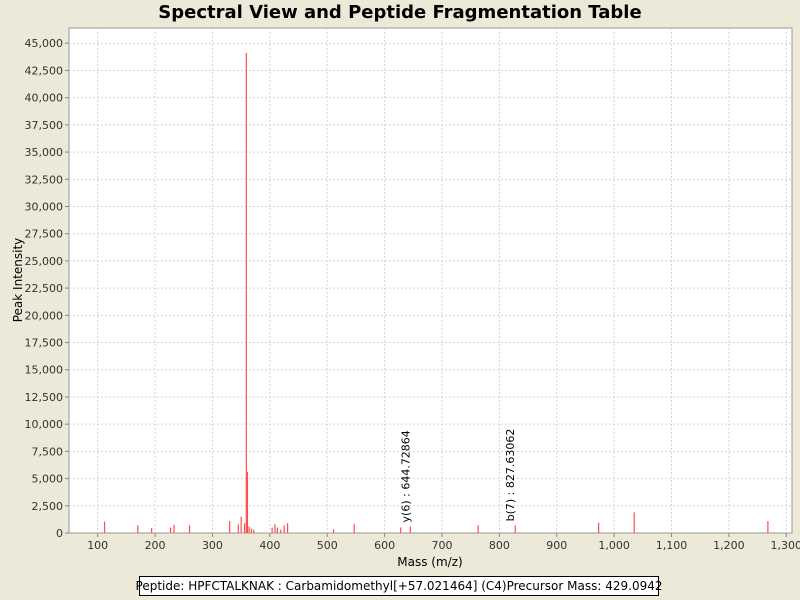  What do you see at coordinates (44, 98) in the screenshot?
I see `y-tick-label: 40,000` at bounding box center [44, 98].